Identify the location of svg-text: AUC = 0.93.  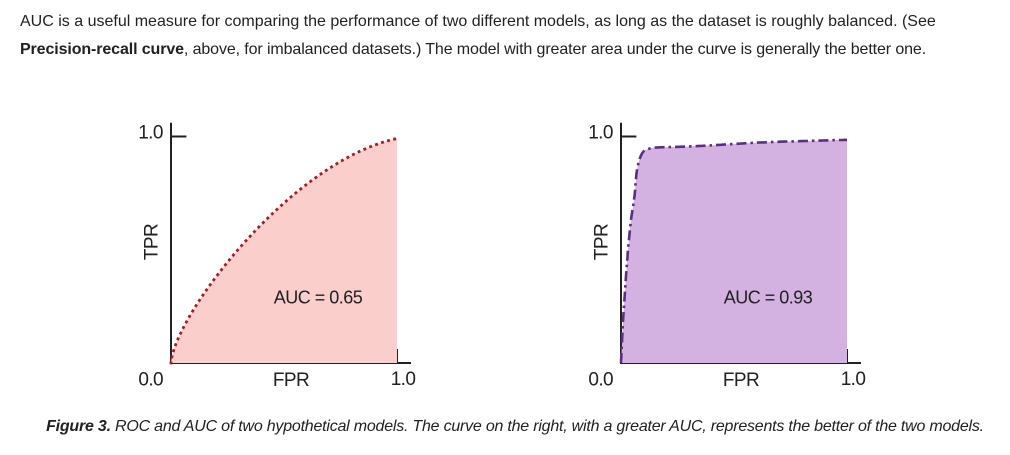
(768, 298).